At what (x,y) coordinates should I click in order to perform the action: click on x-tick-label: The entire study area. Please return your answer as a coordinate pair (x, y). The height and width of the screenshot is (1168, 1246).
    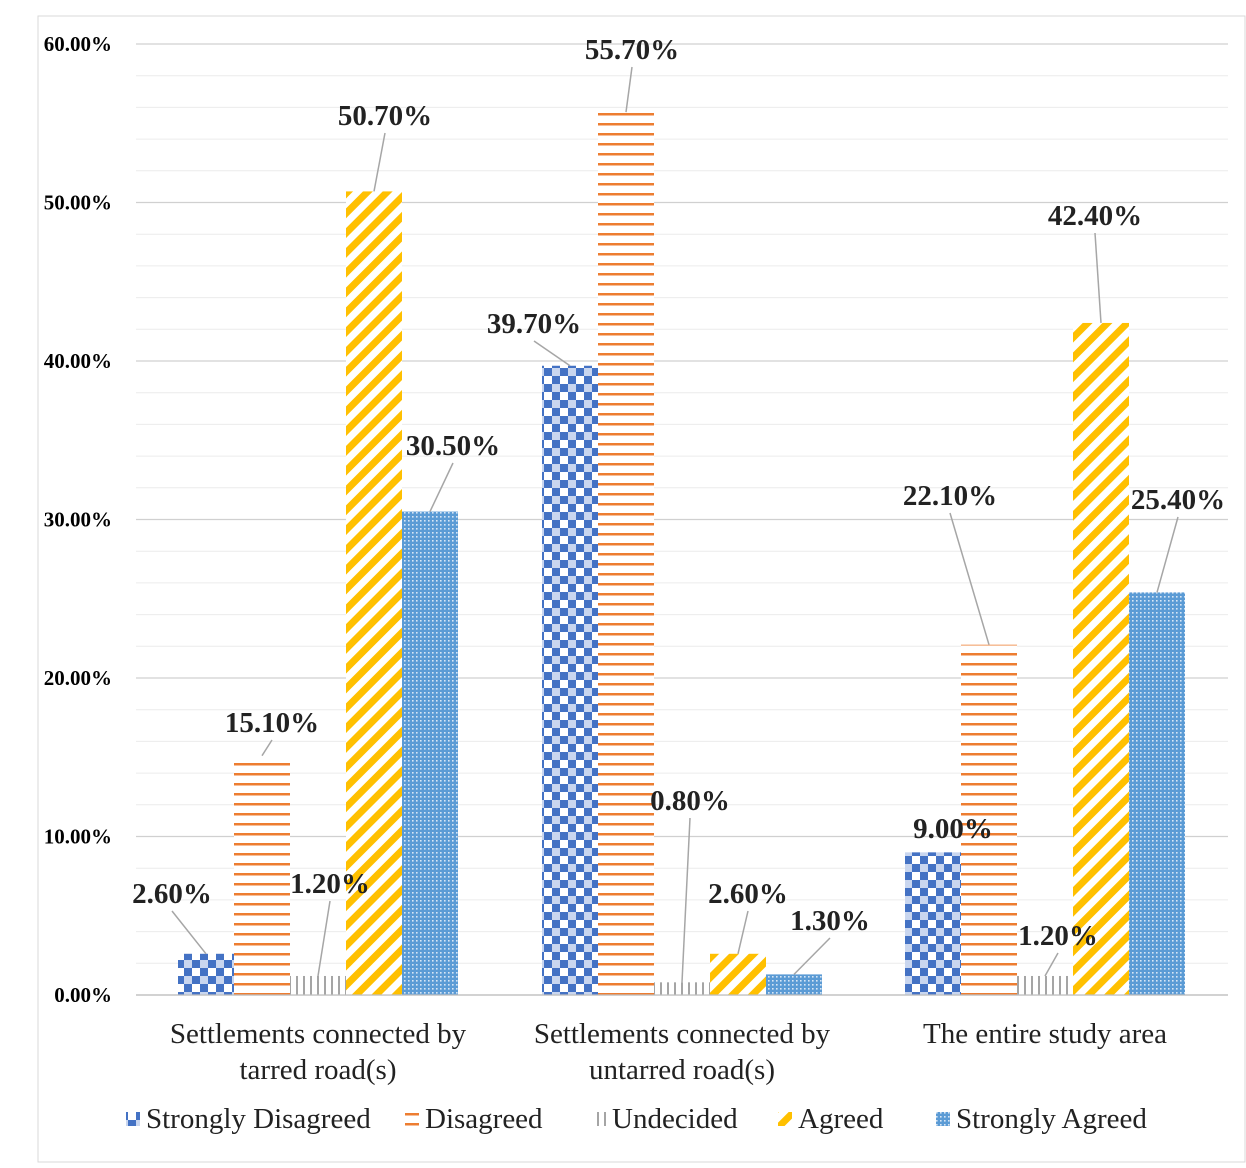
    Looking at the image, I should click on (1045, 1034).